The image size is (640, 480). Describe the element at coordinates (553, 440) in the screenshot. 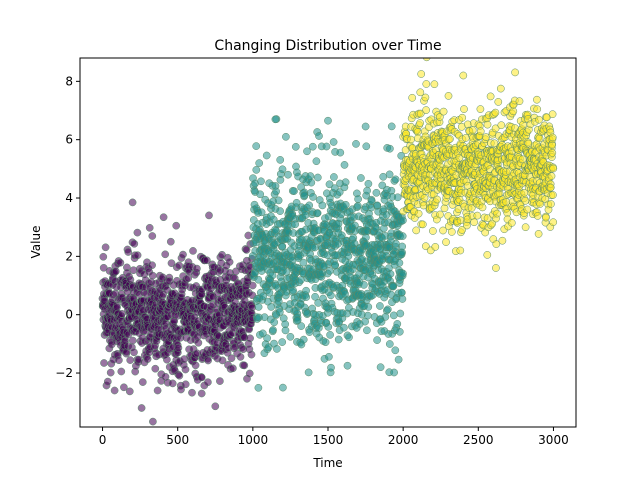

I see `x-tick-label: 3000` at that location.